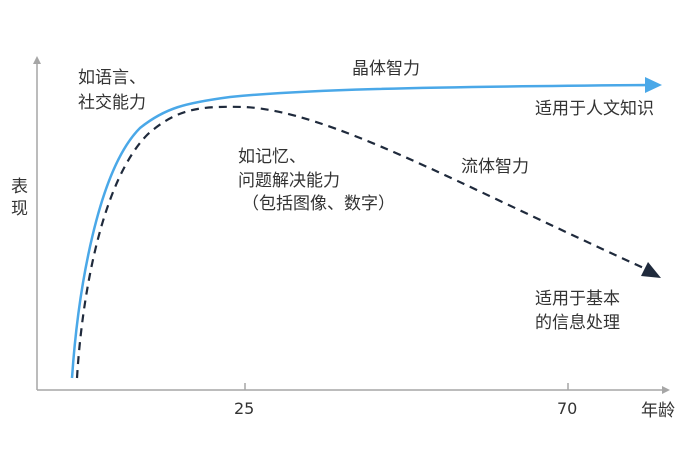 The width and height of the screenshot is (690, 453). Describe the element at coordinates (19, 187) in the screenshot. I see `y-axis-label-line1: 表` at that location.